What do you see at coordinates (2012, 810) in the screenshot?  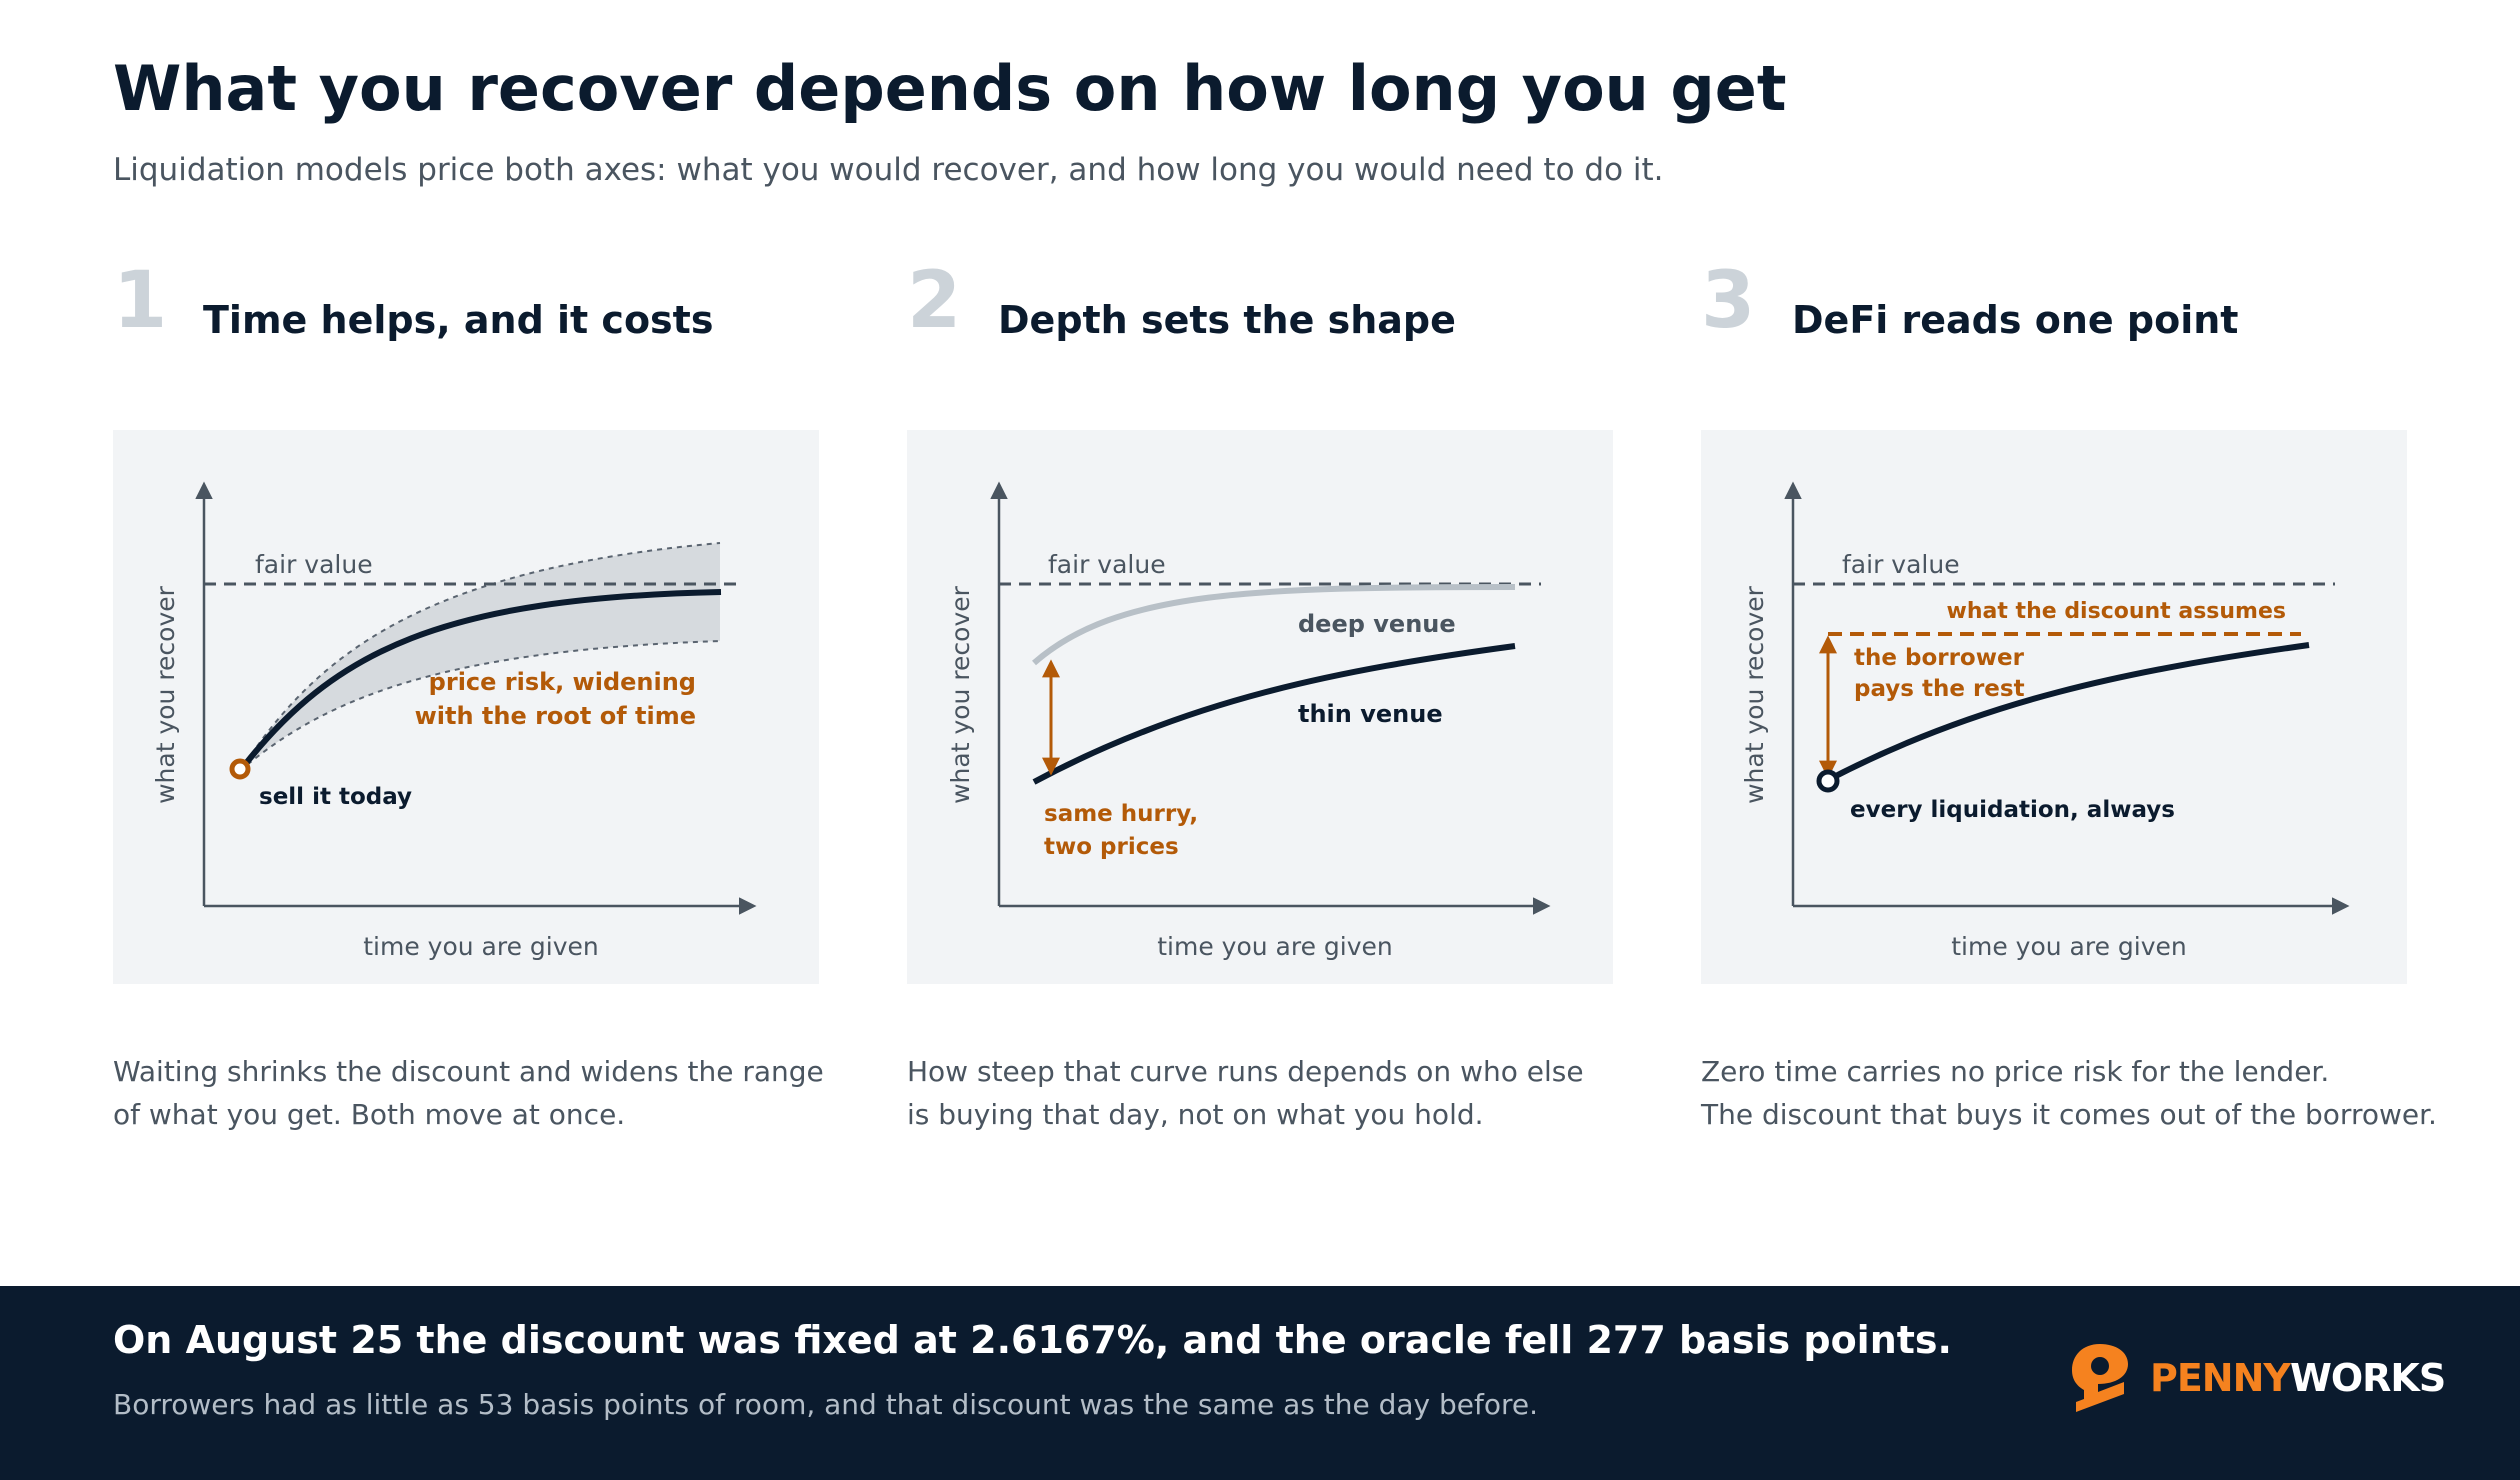 I see `liquidation-point-label: every liquidation, always` at bounding box center [2012, 810].